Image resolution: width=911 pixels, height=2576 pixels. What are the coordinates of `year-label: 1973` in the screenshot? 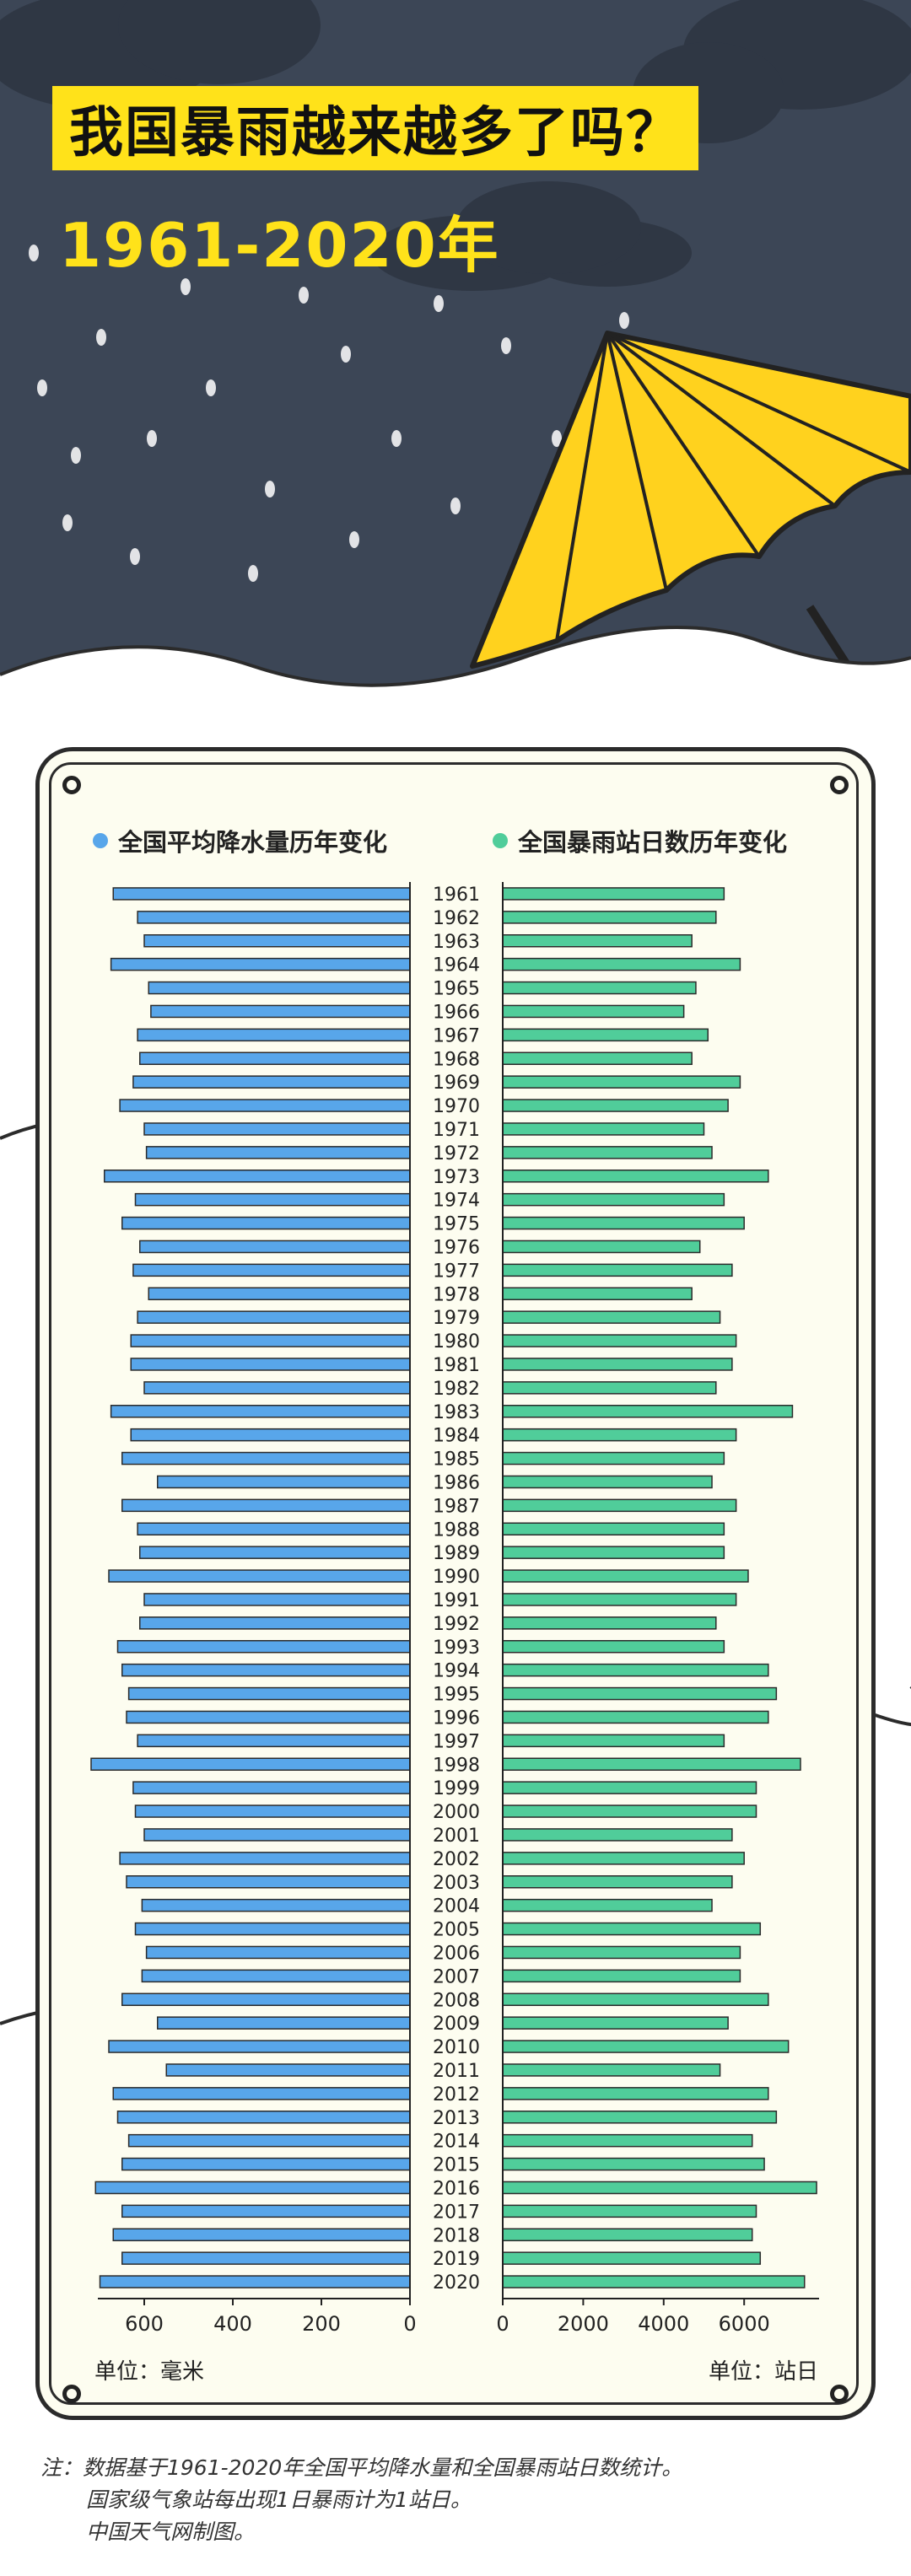 It's located at (456, 1177).